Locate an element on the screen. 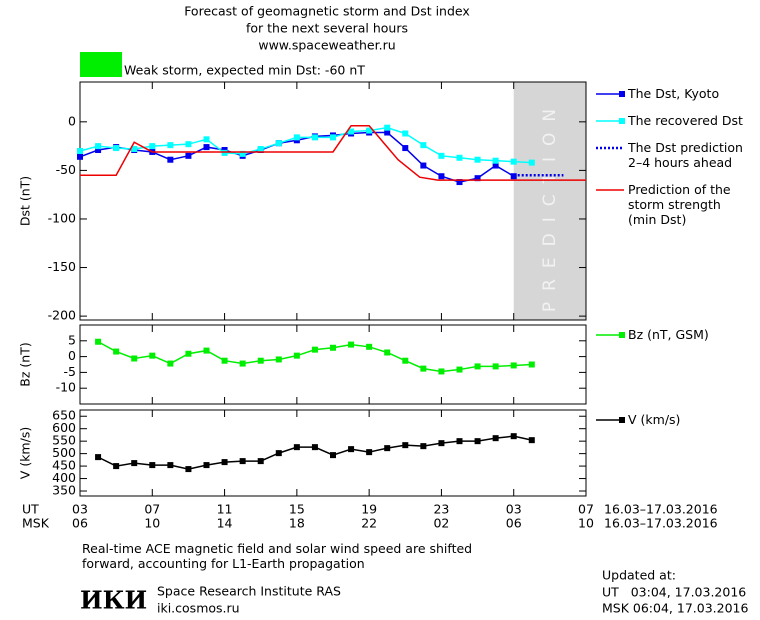 The height and width of the screenshot is (620, 760). x-tick-label: 07 is located at coordinates (152, 509).